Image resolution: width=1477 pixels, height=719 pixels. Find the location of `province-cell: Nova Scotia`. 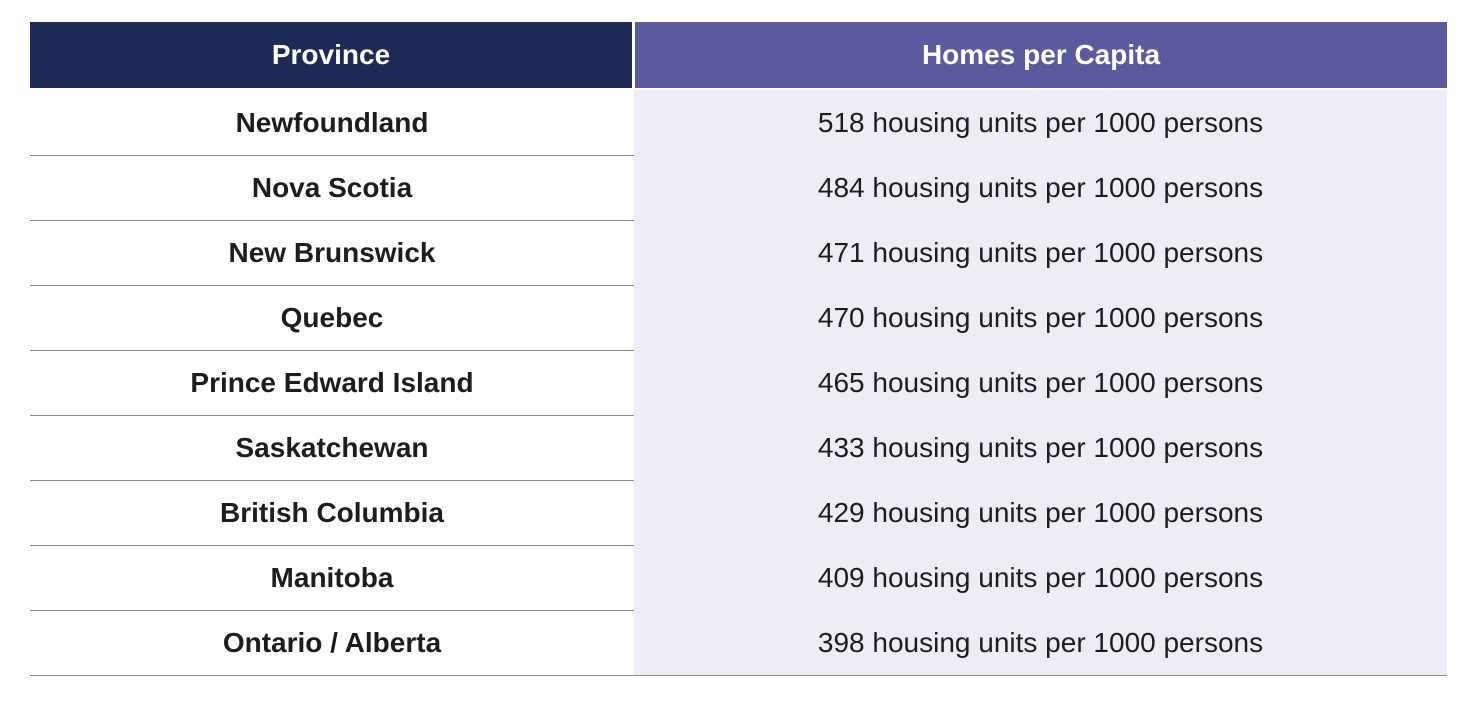

province-cell: Nova Scotia is located at coordinates (332, 187).